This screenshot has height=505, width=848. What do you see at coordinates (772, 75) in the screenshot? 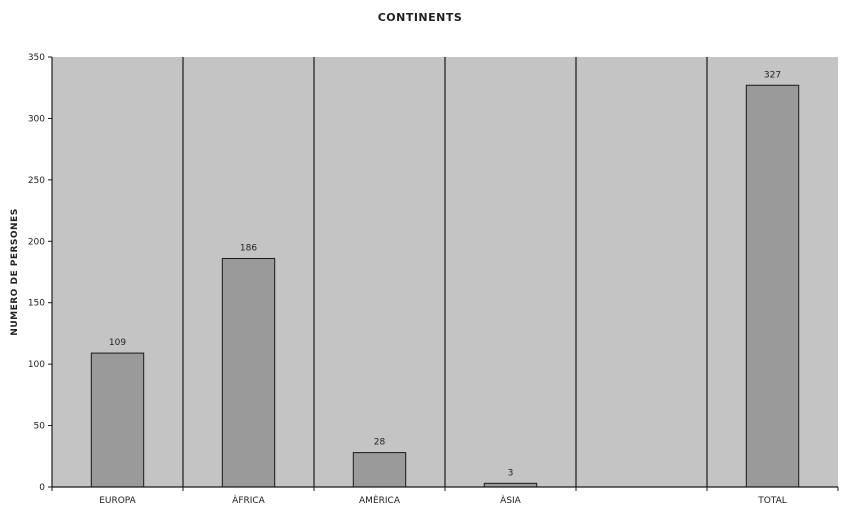
I see `data-label: 327` at bounding box center [772, 75].